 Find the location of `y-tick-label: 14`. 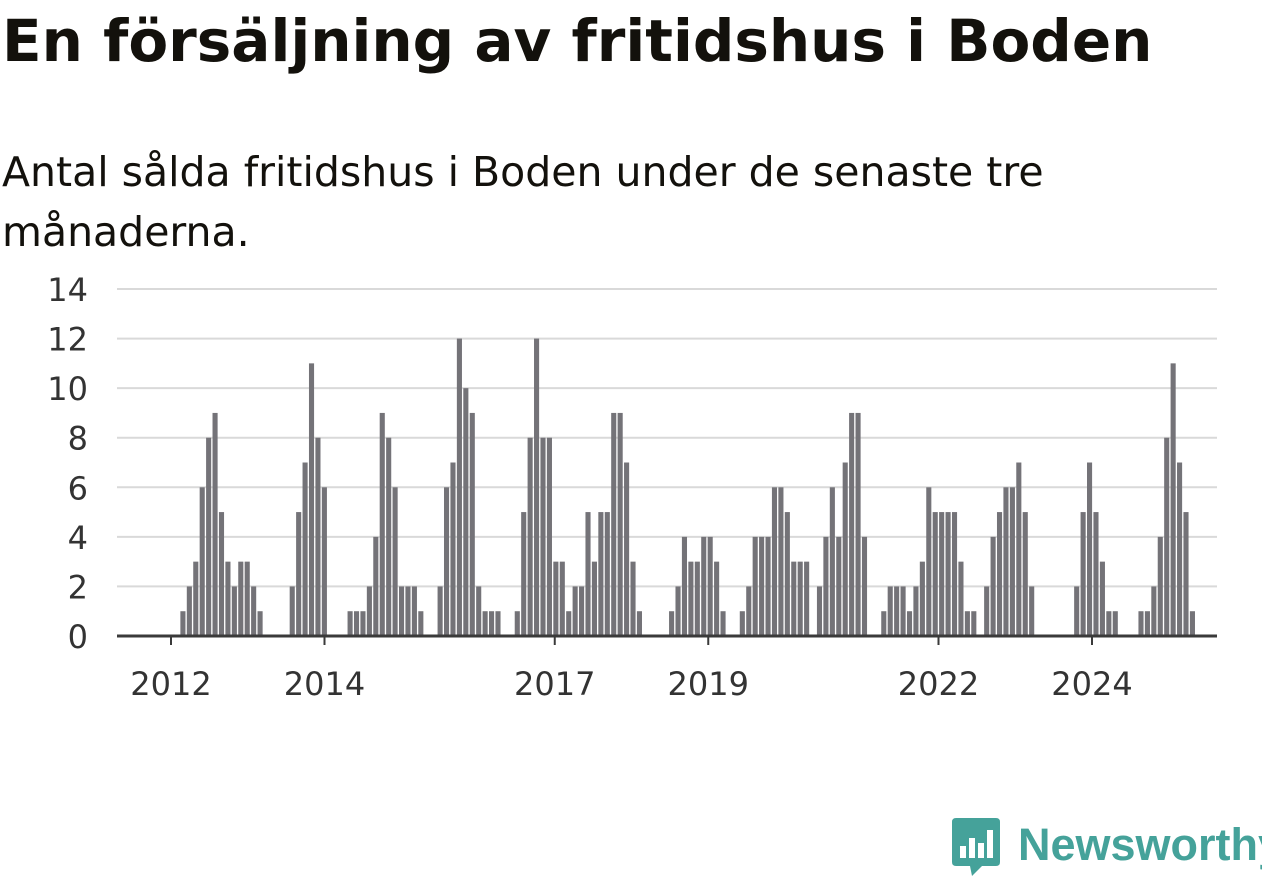

y-tick-label: 14 is located at coordinates (67, 290).